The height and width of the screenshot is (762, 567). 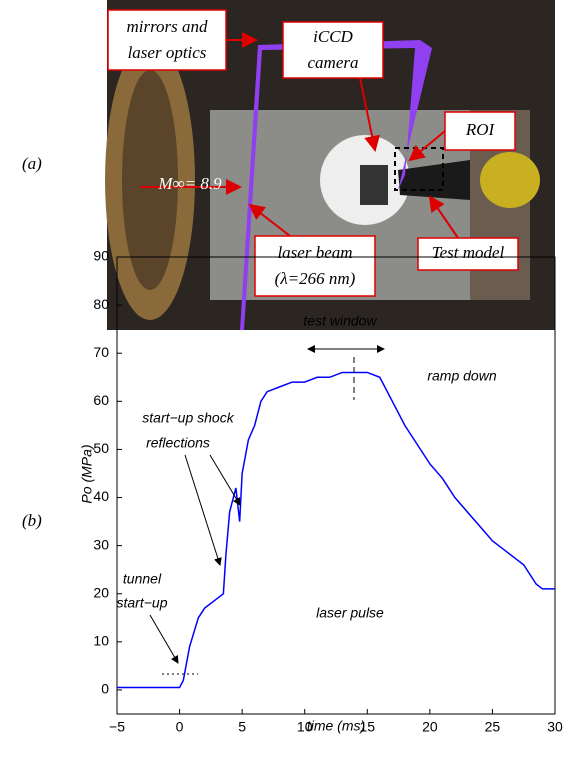 What do you see at coordinates (101, 496) in the screenshot?
I see `y-tick-label: 40` at bounding box center [101, 496].